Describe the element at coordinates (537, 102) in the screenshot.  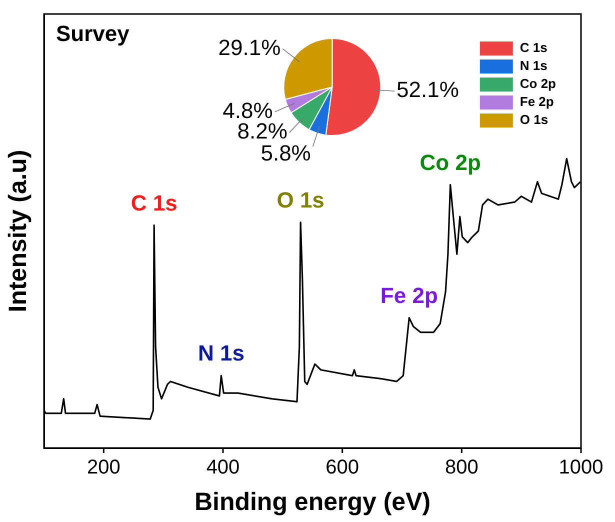
I see `legend-label: Fe 2p` at that location.